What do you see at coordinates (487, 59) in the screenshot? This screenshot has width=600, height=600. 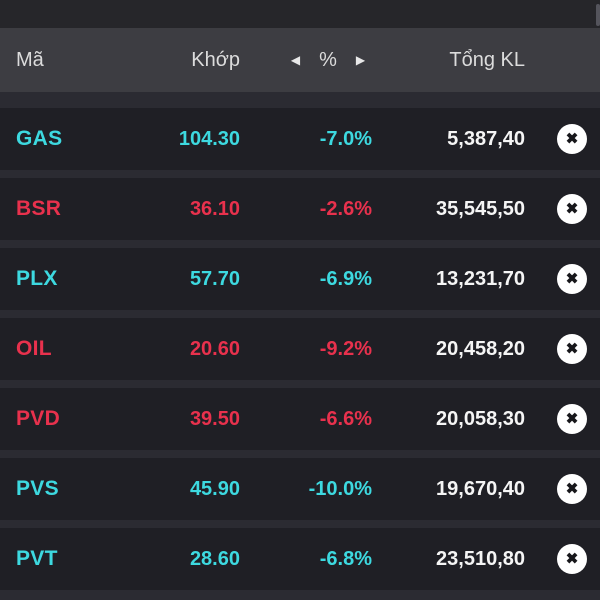 I see `column-header-total-volume: Tổng KL` at bounding box center [487, 59].